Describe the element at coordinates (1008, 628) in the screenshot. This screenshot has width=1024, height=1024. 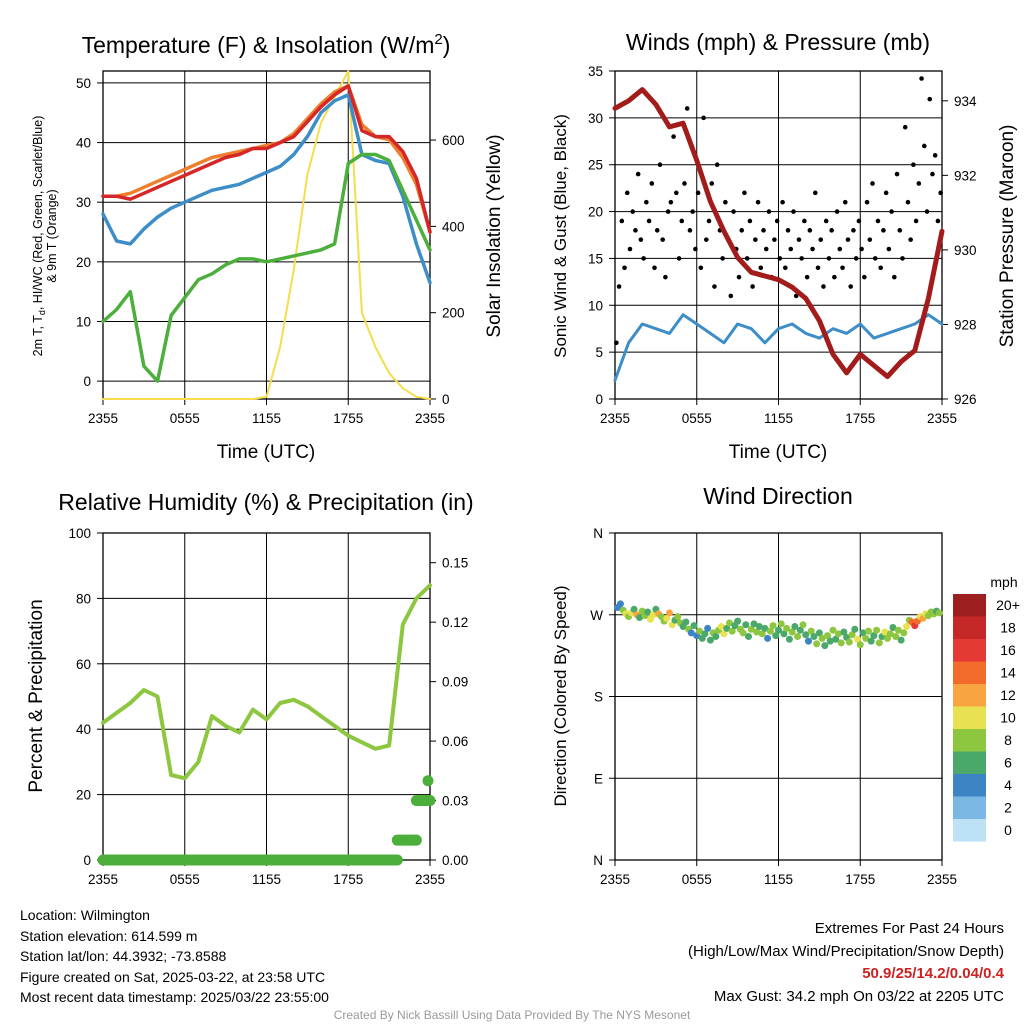
I see `legend-label: 18` at that location.